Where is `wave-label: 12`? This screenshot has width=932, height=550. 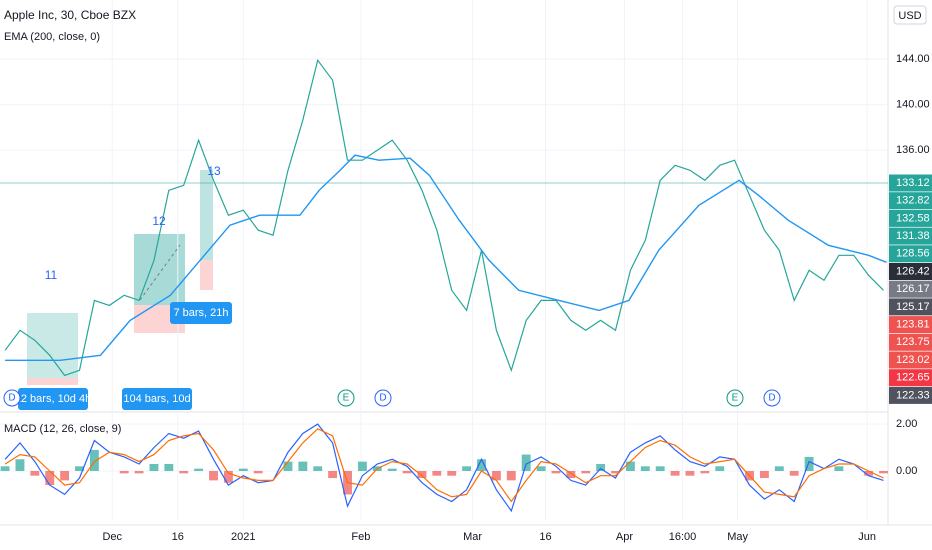 wave-label: 12 is located at coordinates (159, 221).